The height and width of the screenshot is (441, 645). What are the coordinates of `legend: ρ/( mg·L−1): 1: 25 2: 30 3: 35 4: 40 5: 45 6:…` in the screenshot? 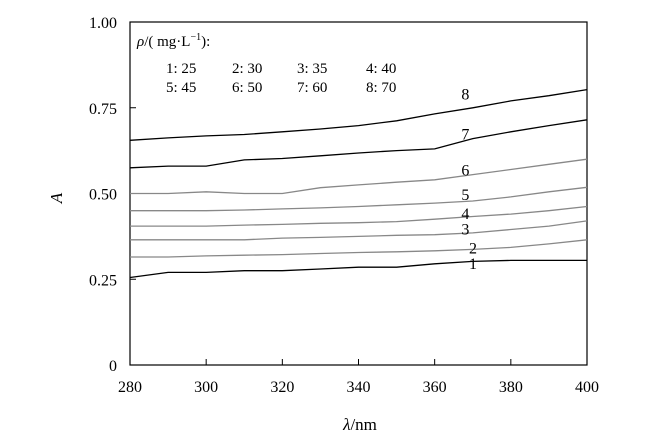 It's located at (266, 64).